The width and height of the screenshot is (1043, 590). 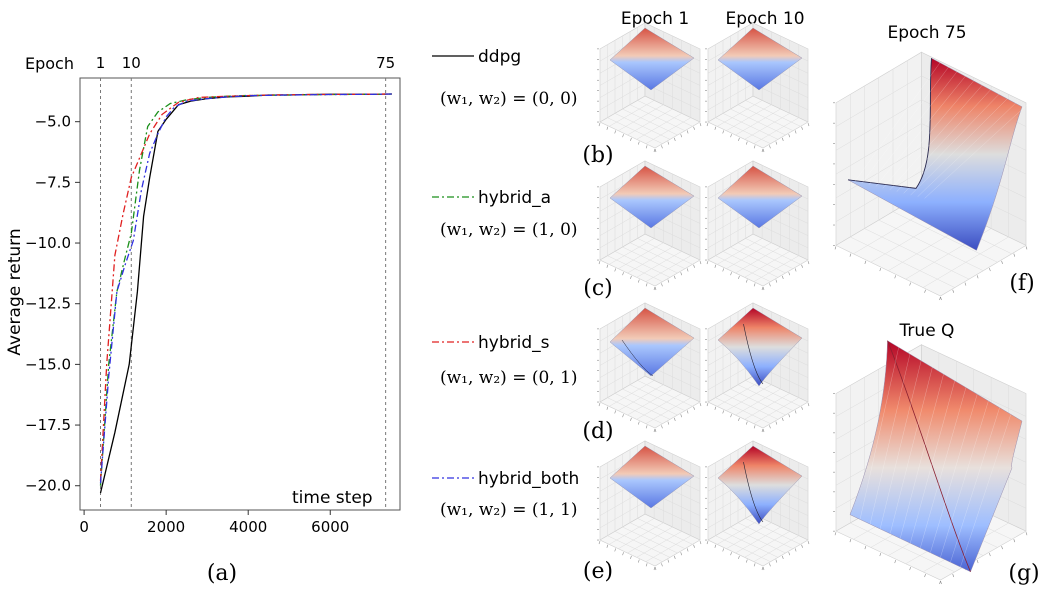 I want to click on epoch-axis-label: Epoch, so click(x=49, y=63).